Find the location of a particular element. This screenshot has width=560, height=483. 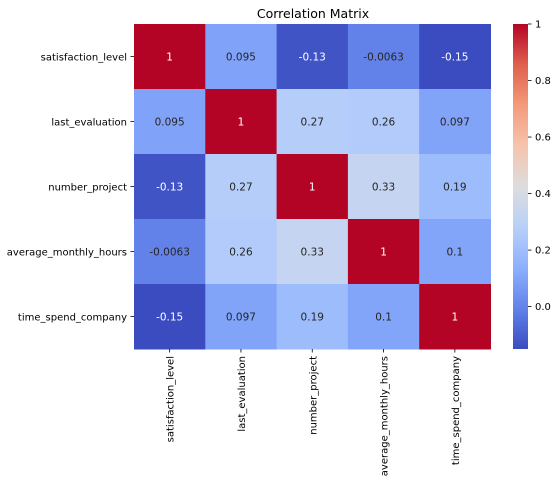

y-tick-label-4: time_spend_company is located at coordinates (72, 318).